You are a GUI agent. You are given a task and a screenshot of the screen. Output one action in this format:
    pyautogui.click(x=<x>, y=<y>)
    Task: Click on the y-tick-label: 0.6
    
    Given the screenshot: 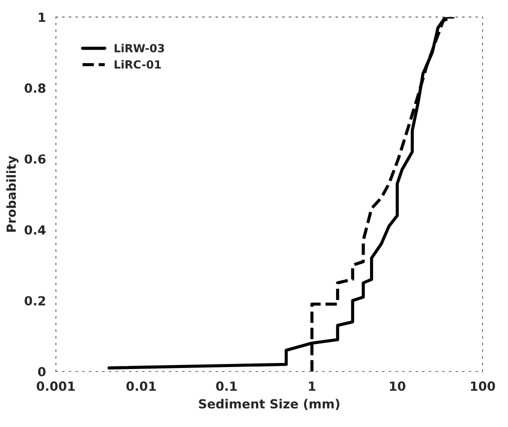 What is the action you would take?
    pyautogui.click(x=35, y=159)
    